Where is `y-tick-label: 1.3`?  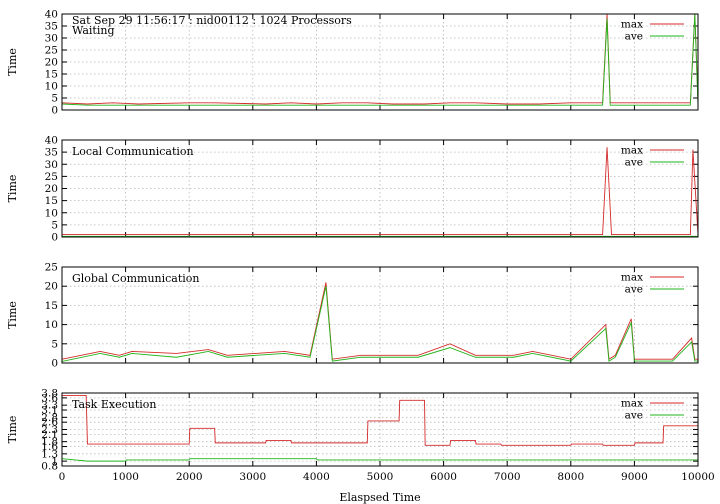 y-tick-label: 1.3 is located at coordinates (49, 454).